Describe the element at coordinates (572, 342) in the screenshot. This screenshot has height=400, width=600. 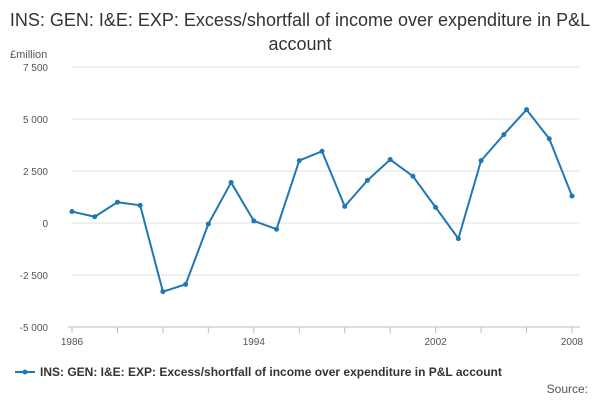
I see `x-tick-label: 2008` at that location.